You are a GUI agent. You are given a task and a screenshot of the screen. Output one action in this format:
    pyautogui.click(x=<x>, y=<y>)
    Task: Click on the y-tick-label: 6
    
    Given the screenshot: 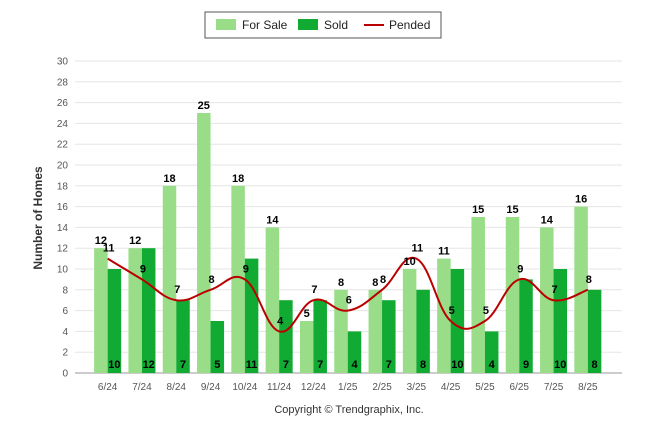 What is the action you would take?
    pyautogui.click(x=65, y=311)
    